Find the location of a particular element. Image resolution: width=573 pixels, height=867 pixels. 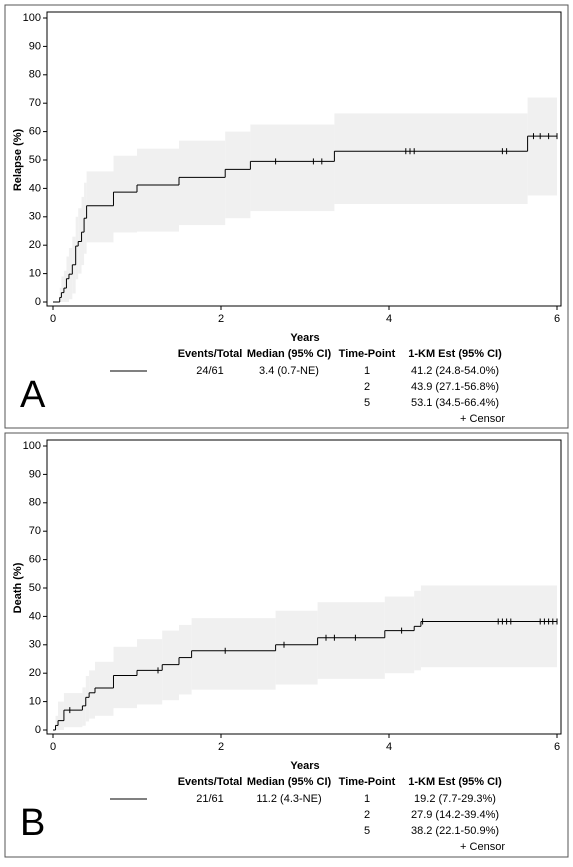

median: 3.4 (0.7-NE) is located at coordinates (289, 371).